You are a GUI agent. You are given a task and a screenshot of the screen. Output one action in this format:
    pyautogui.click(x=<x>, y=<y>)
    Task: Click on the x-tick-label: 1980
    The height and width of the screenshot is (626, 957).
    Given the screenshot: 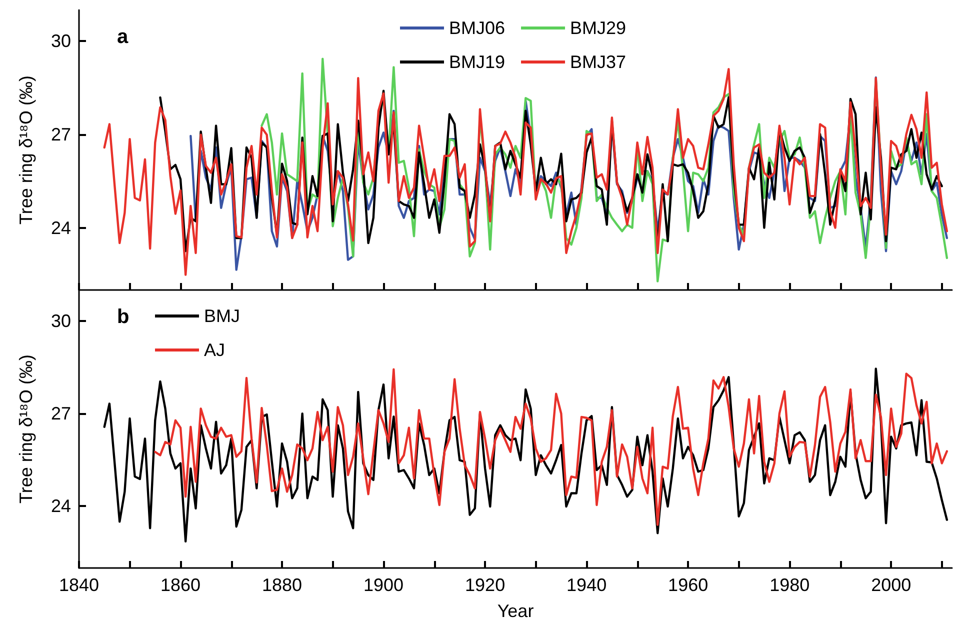 What is the action you would take?
    pyautogui.click(x=790, y=585)
    